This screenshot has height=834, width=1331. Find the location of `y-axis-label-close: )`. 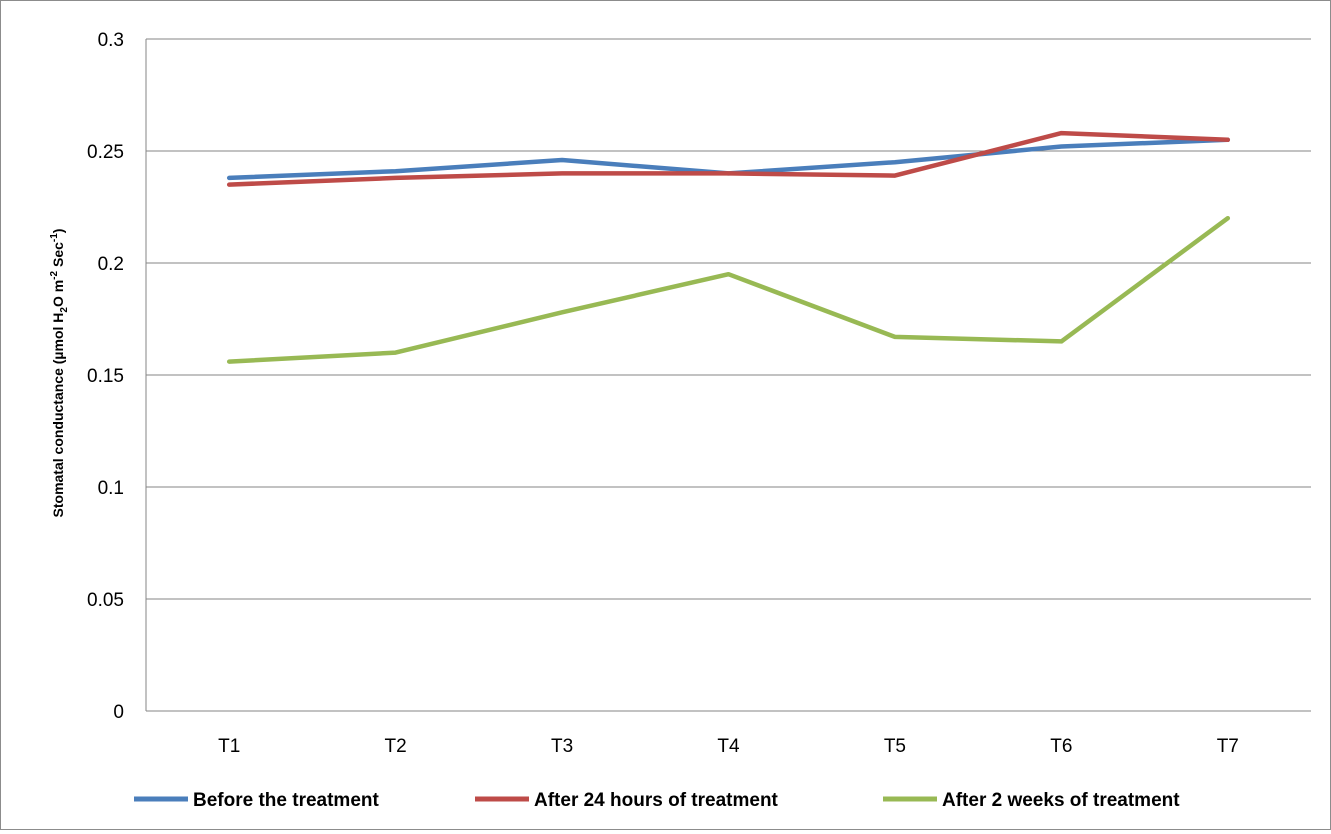

y-axis-label-close: ) is located at coordinates (58, 231).